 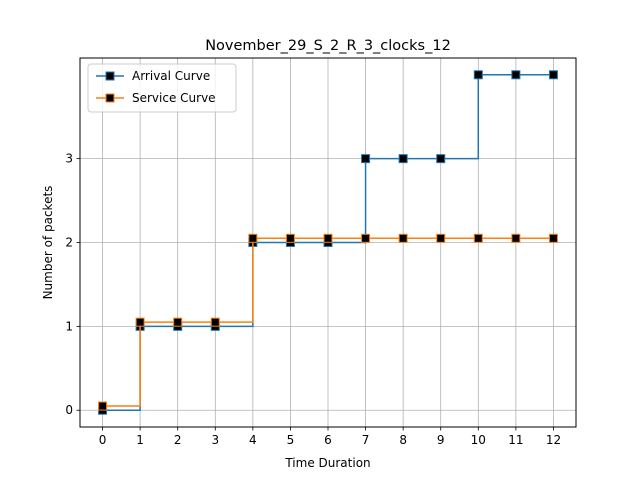 I want to click on legend: Arrival Curve Service Curve, so click(x=162, y=88).